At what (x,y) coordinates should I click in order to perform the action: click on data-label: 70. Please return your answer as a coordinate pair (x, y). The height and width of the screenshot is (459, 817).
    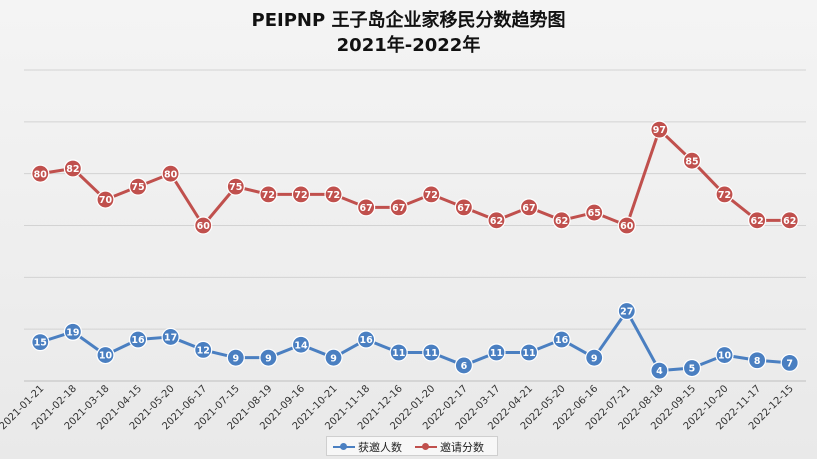
    Looking at the image, I should click on (106, 200).